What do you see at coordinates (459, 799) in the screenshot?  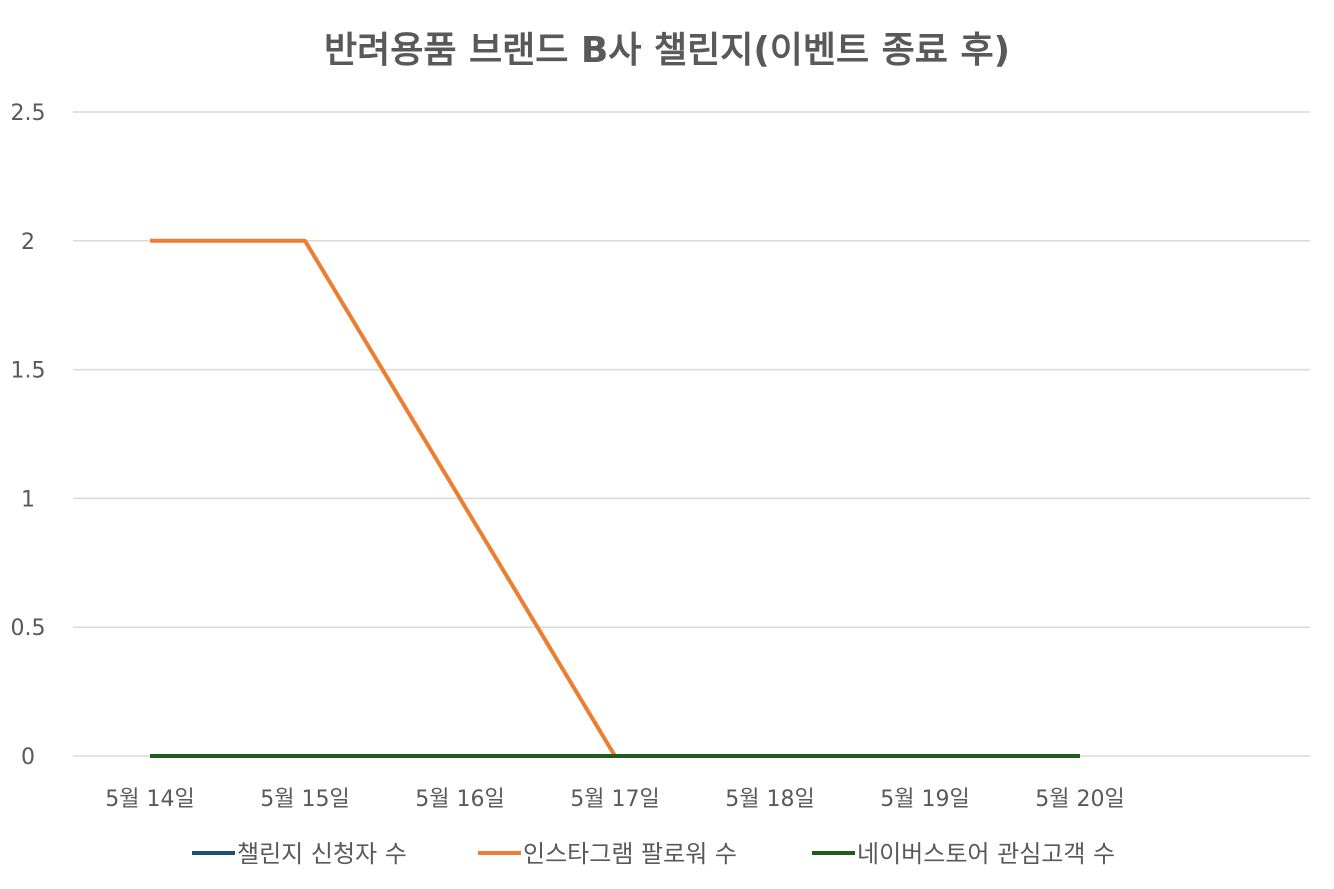 I see `x-tick-label: 5월 16일` at bounding box center [459, 799].